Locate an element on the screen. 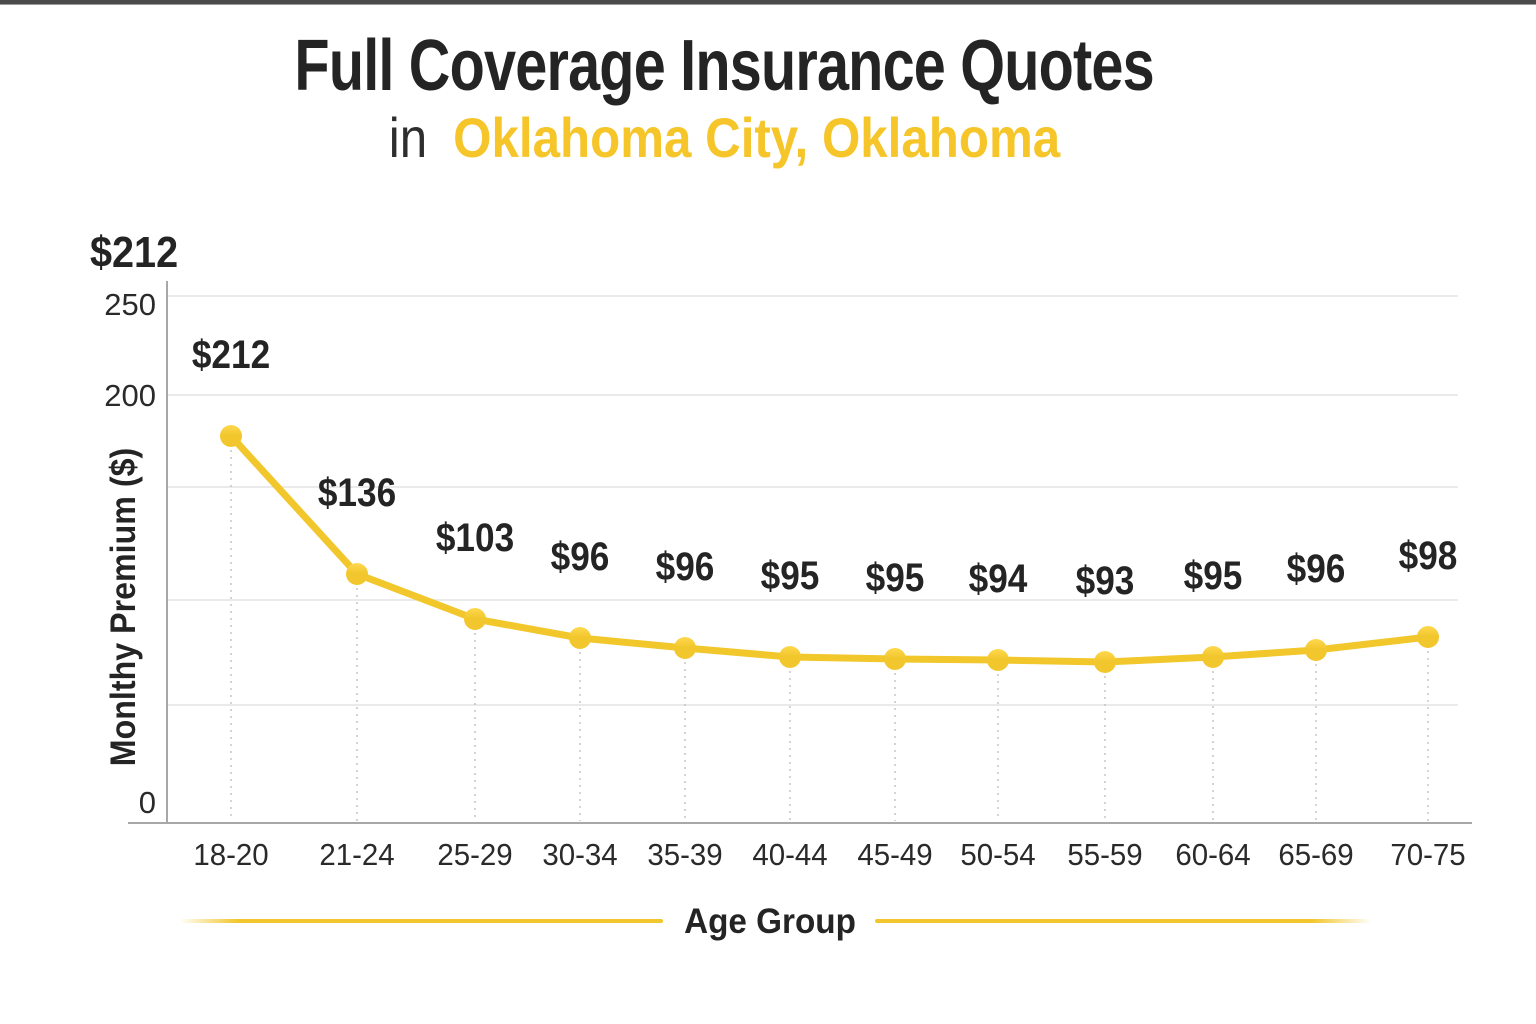 The height and width of the screenshot is (1024, 1536). chart-subtitle-inner: in Oklahoma City, Oklahoma is located at coordinates (723, 138).